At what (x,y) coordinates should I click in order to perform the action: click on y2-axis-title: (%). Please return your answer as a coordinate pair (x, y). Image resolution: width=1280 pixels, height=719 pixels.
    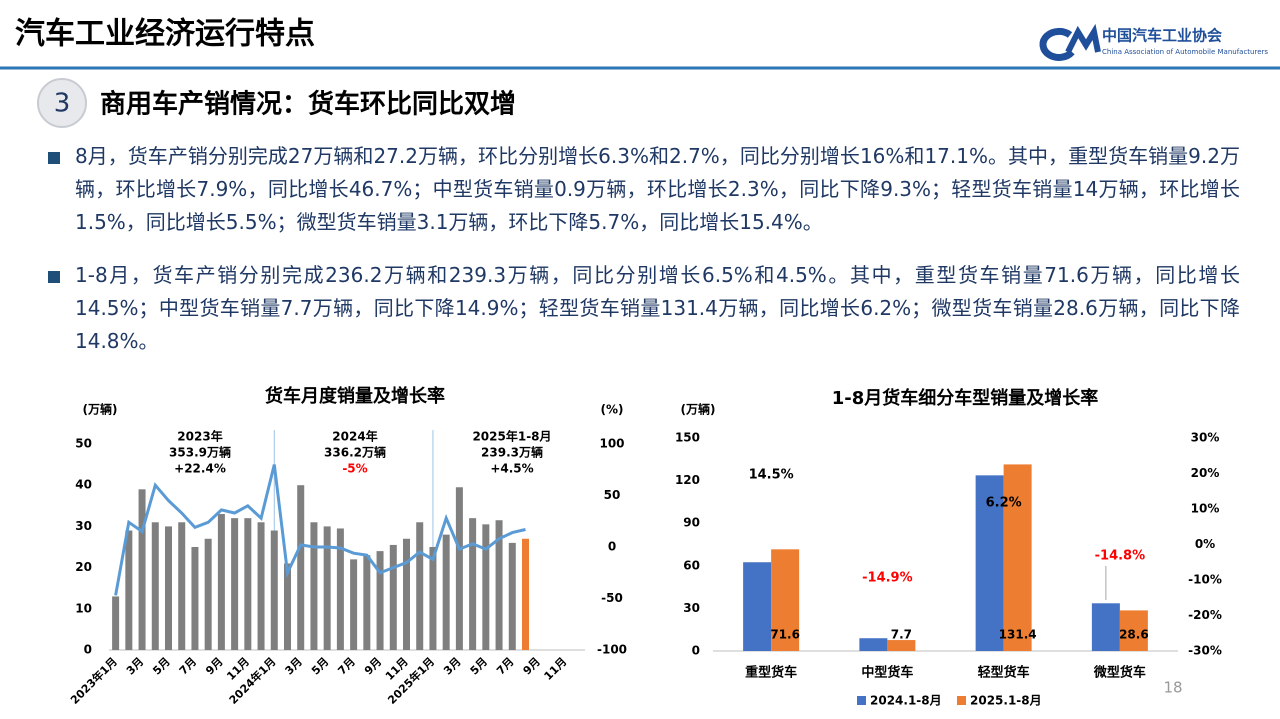
    Looking at the image, I should click on (612, 410).